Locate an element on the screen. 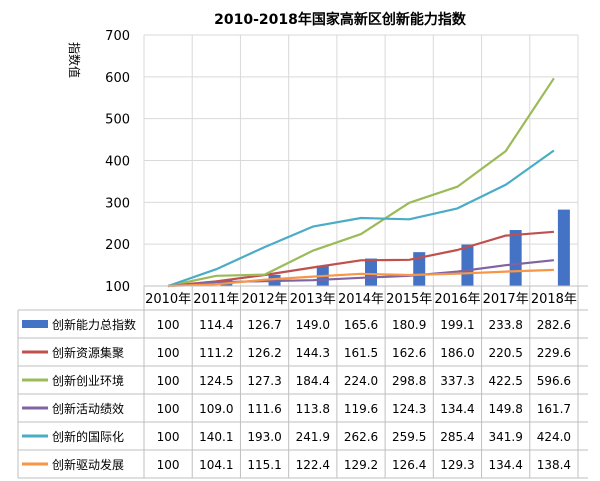 This screenshot has width=600, height=481. y-tick-label: 500 is located at coordinates (117, 120).